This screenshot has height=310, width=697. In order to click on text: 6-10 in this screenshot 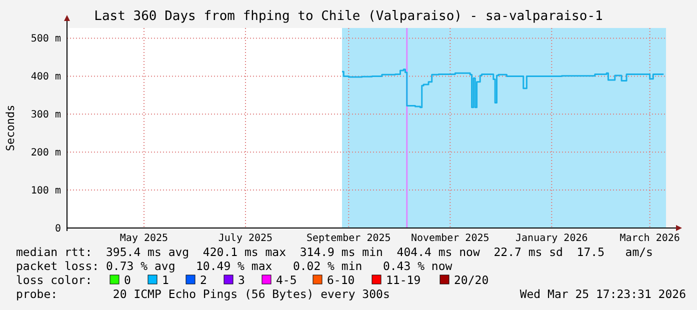, I will do `click(341, 280)`.